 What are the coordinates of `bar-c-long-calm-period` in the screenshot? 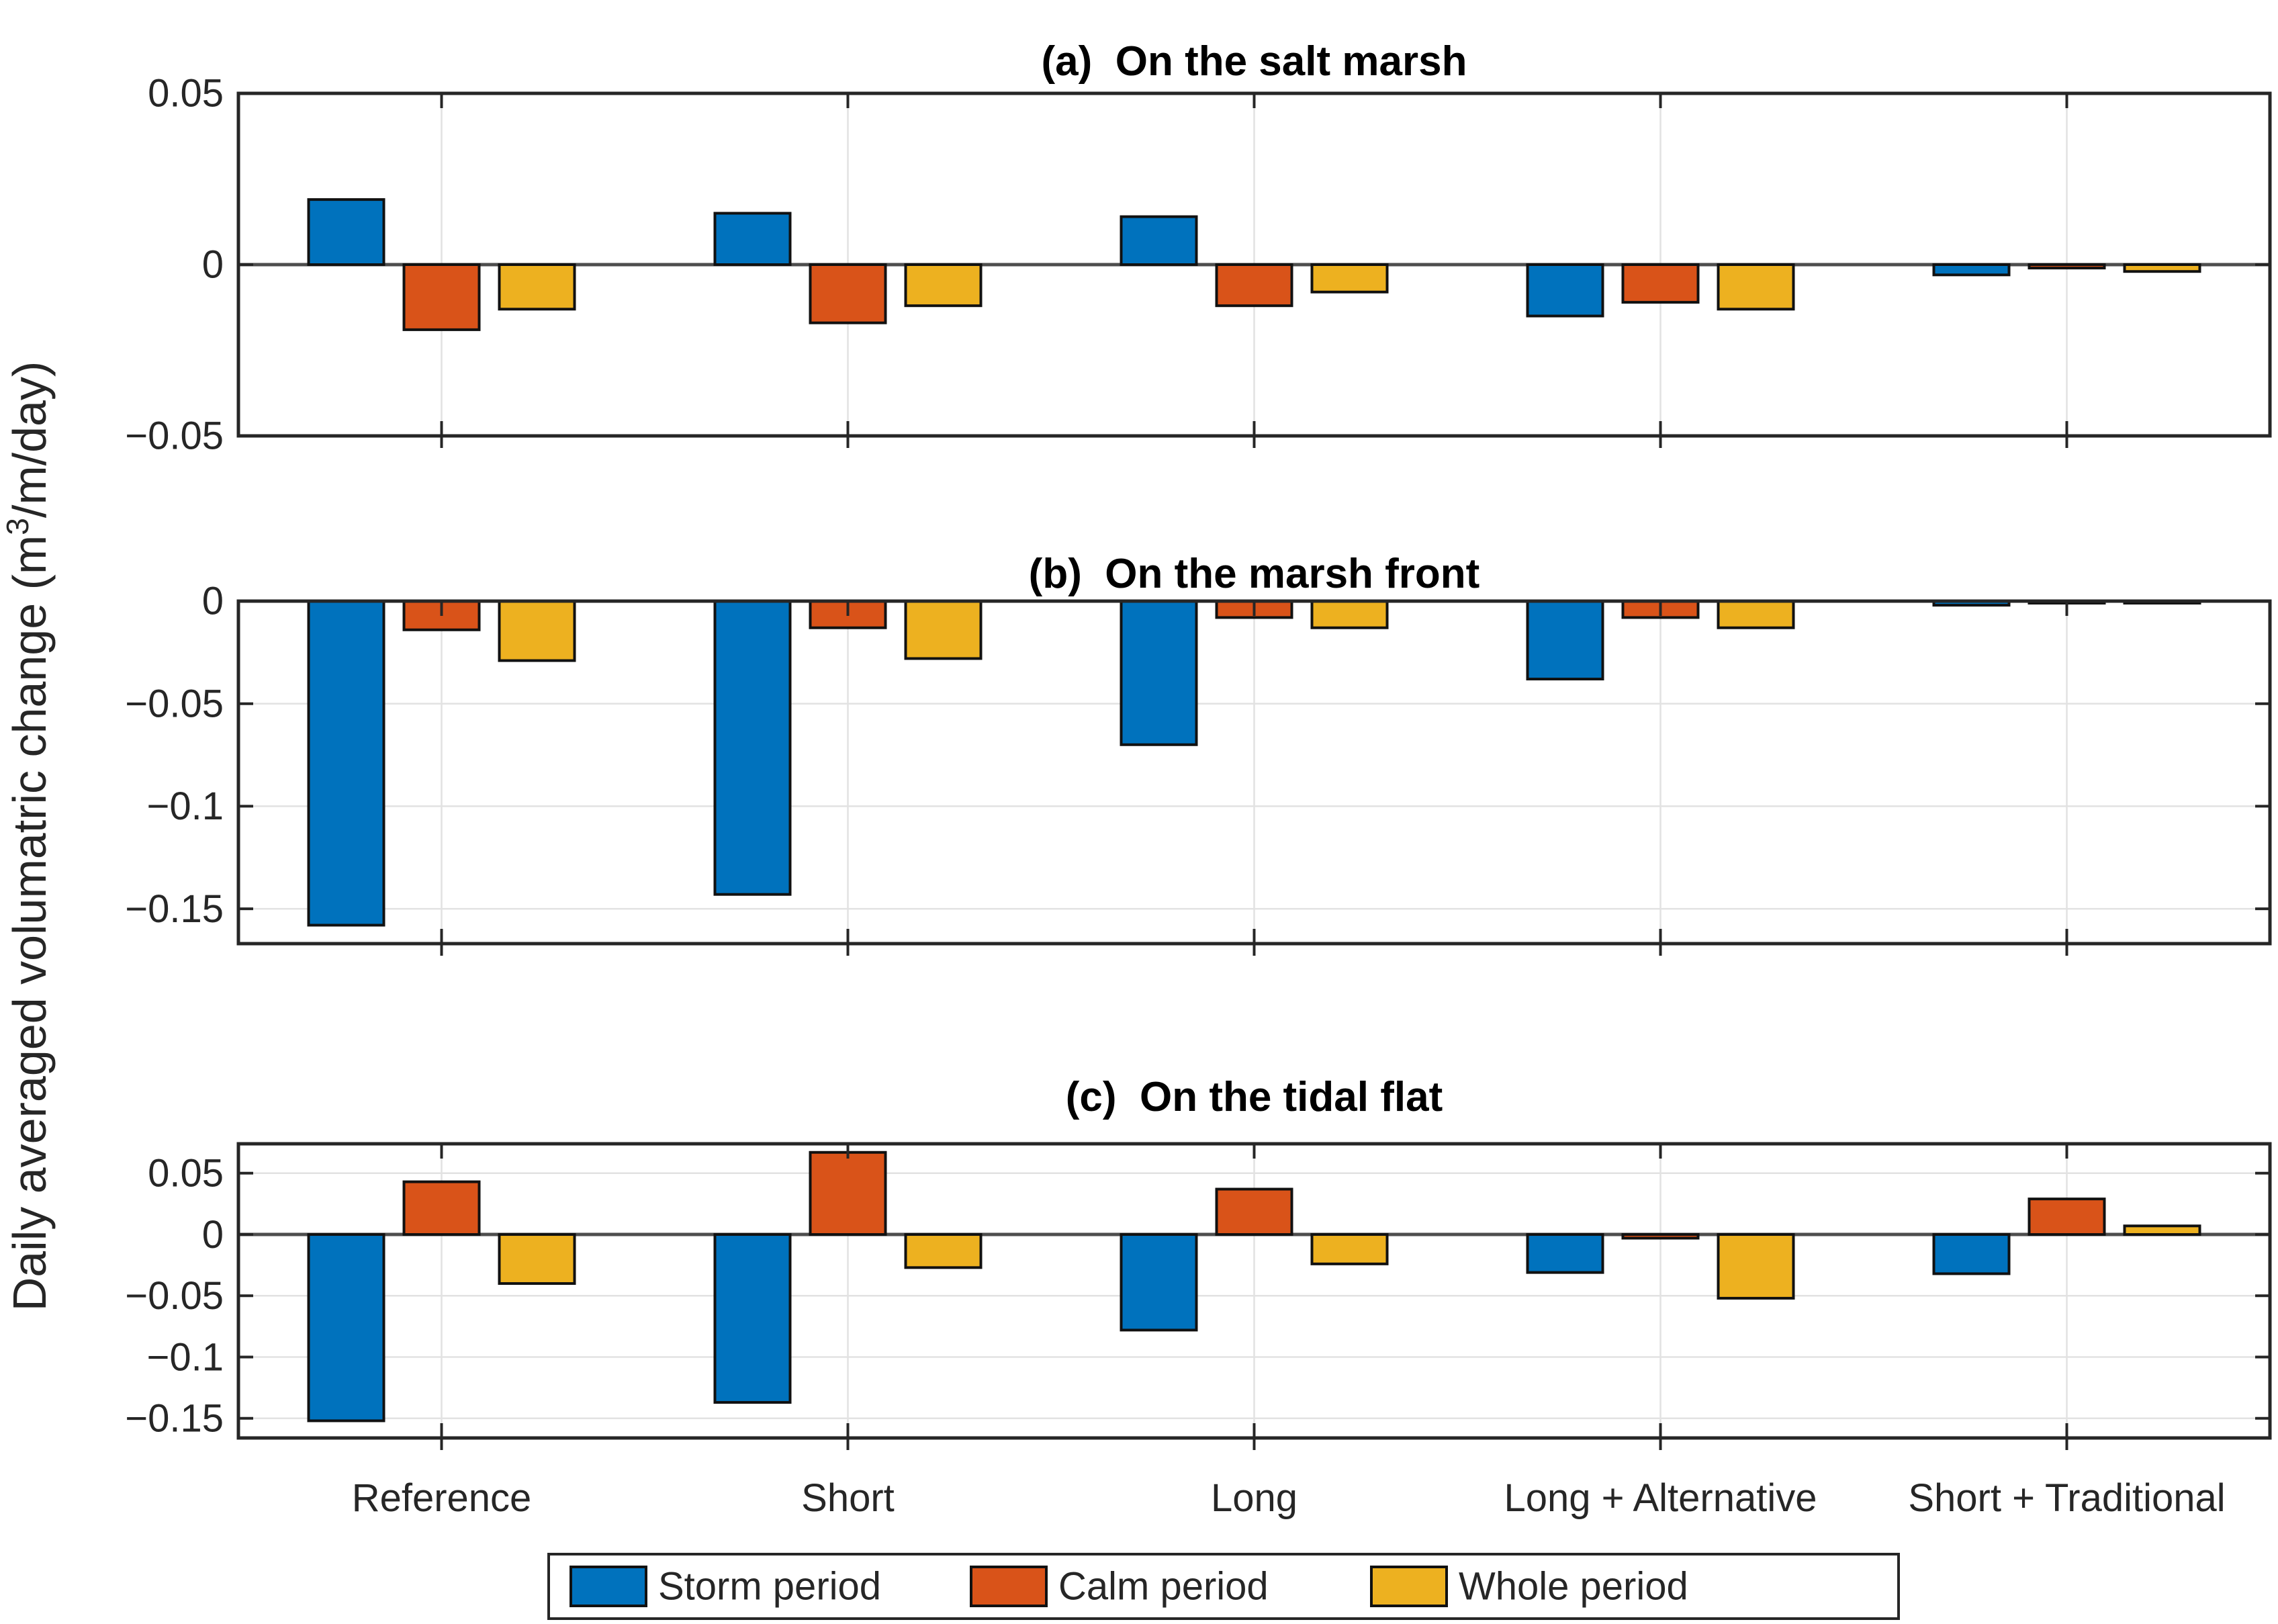 It's located at (1254, 1211).